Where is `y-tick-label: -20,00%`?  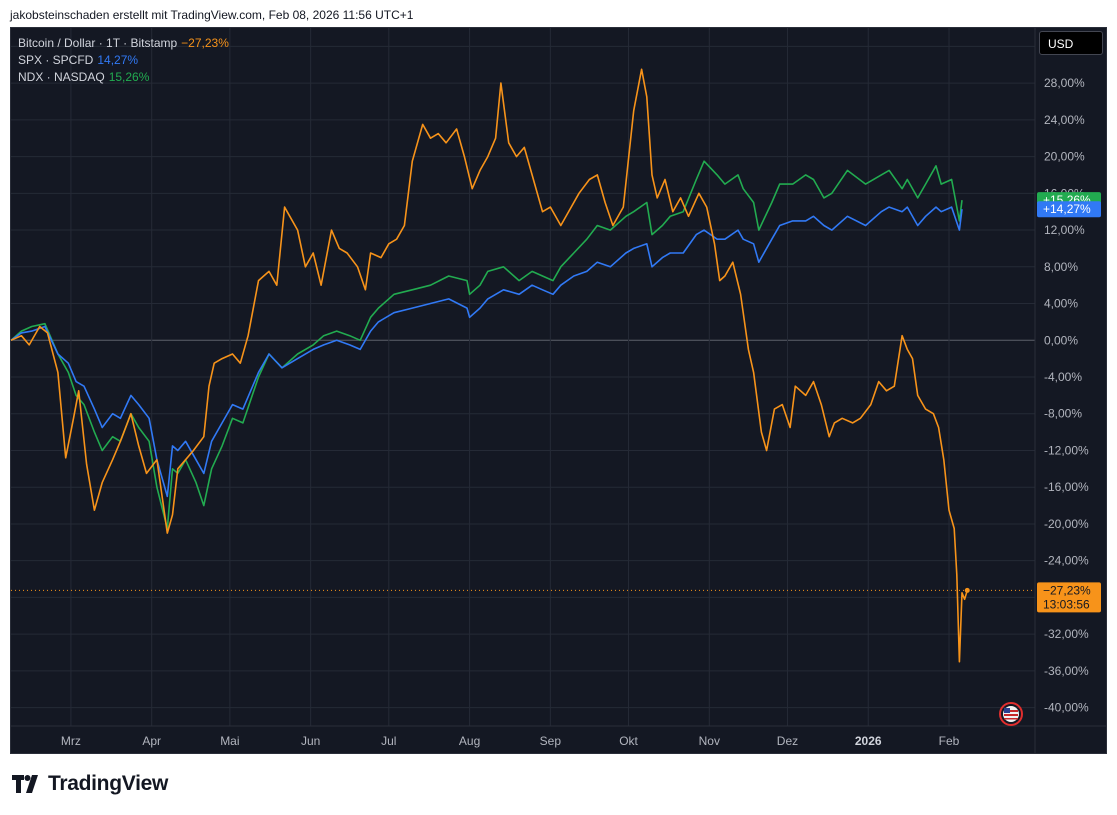
y-tick-label: -20,00% is located at coordinates (1066, 524).